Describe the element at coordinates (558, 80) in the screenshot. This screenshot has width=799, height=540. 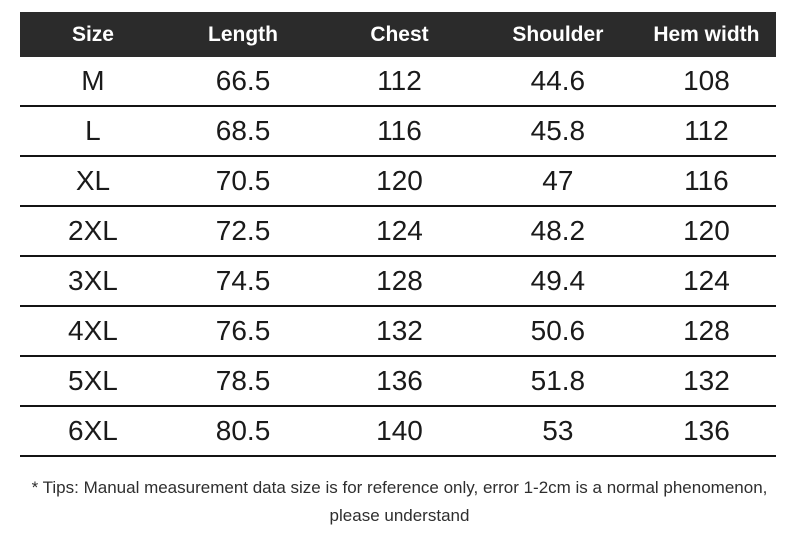
I see `shoulder-cell: 44.6` at that location.